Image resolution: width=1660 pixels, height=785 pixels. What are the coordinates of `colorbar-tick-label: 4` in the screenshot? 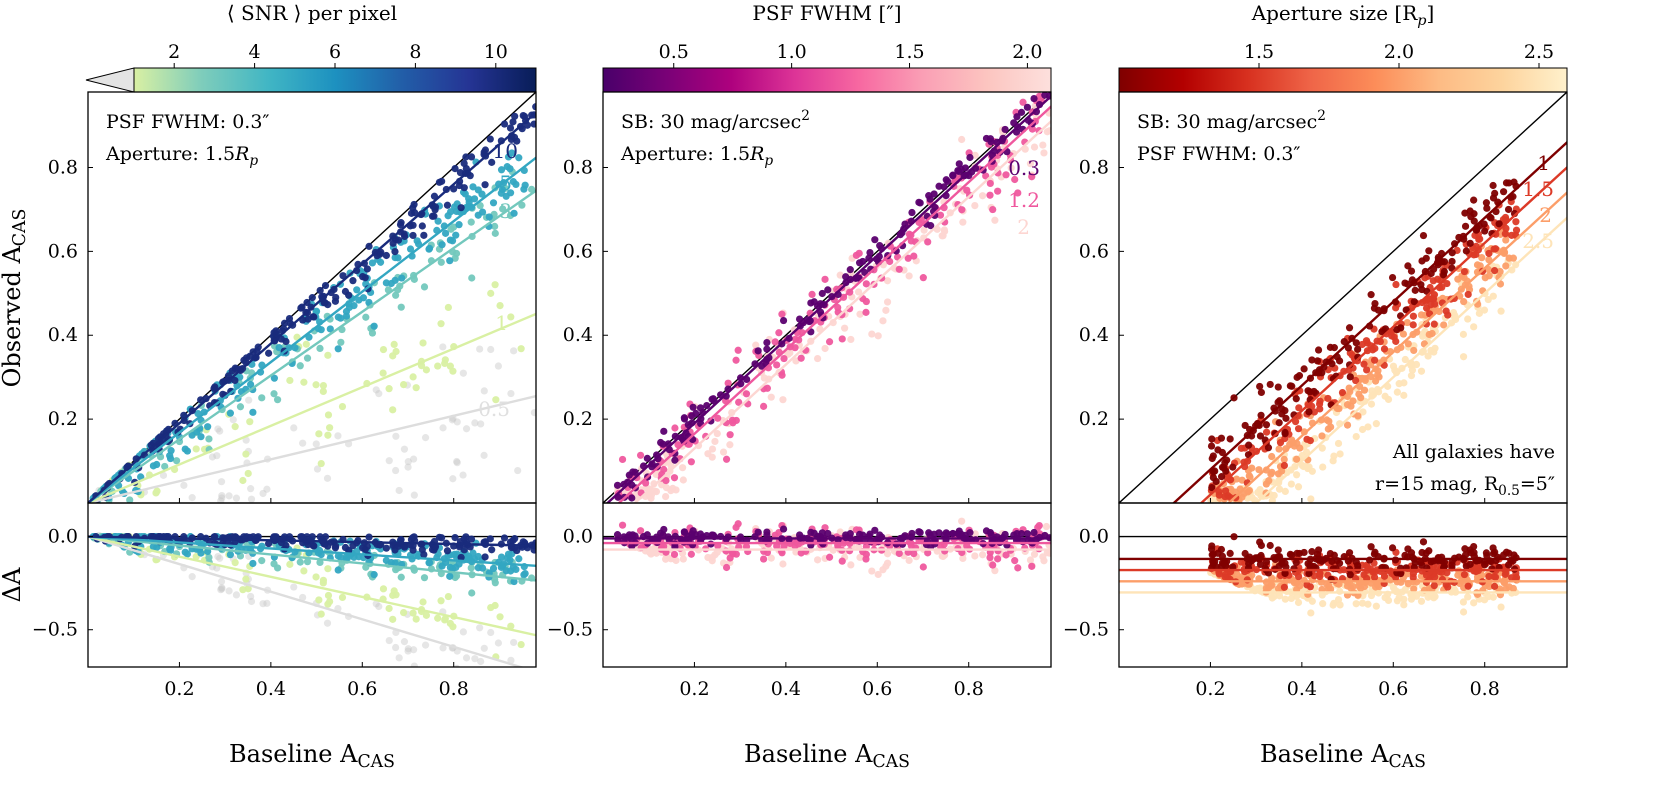 It's located at (255, 52).